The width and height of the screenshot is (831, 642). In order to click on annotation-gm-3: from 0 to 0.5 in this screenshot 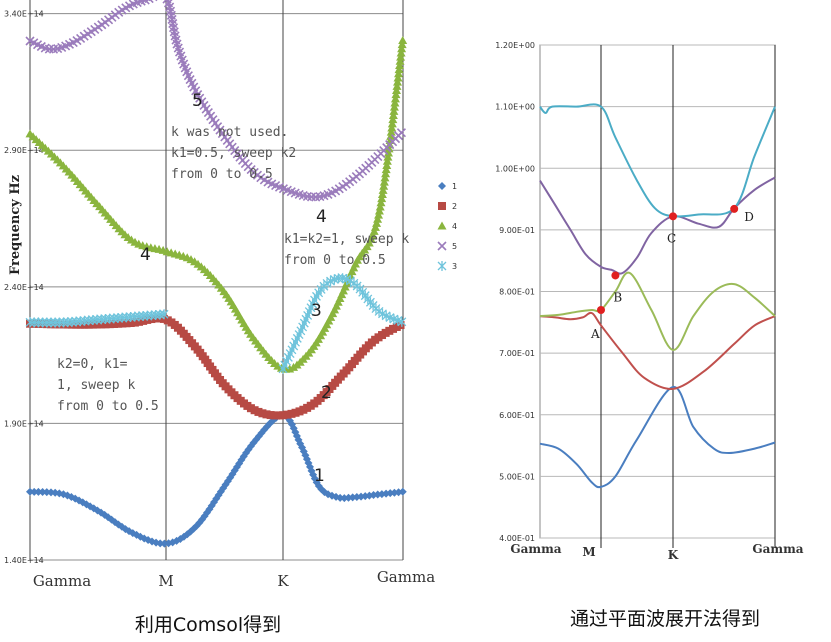, I will do `click(108, 406)`.